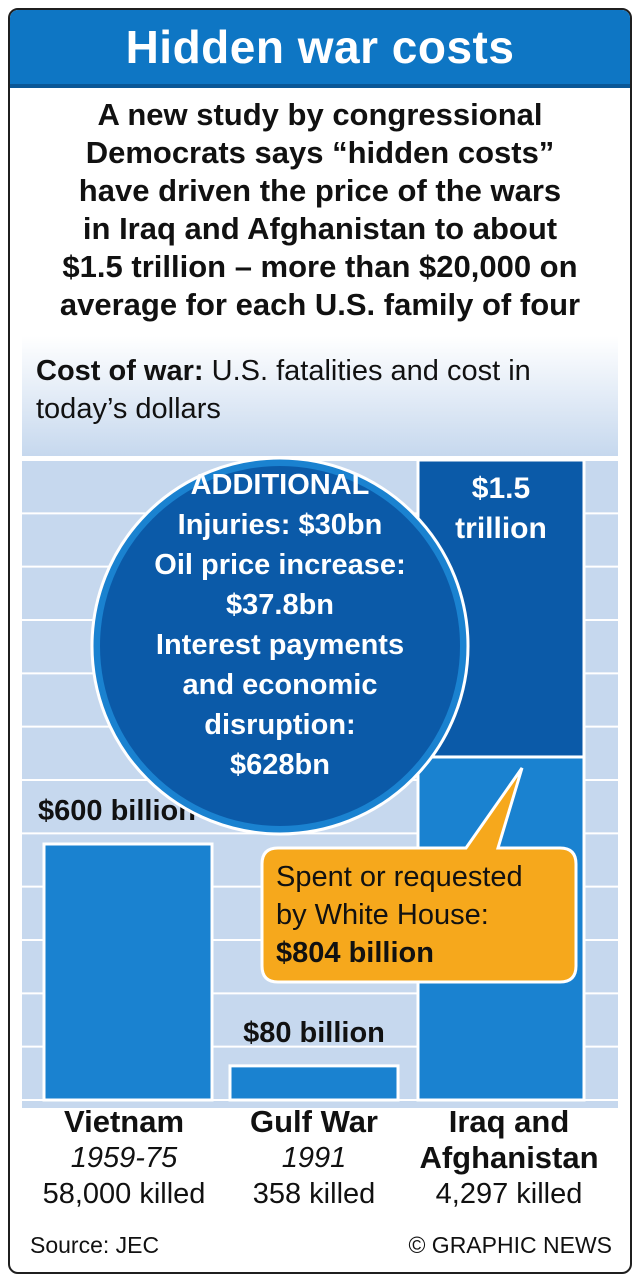 The image size is (642, 1279). Describe the element at coordinates (314, 1033) in the screenshot. I see `value-label-gulf-war: $80 billion` at that location.